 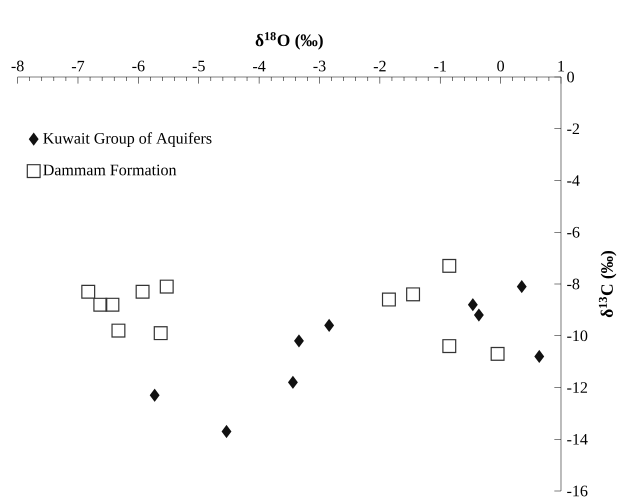 What do you see at coordinates (289, 41) in the screenshot?
I see `x-axis-title: δ$^{18}$O (‰)` at bounding box center [289, 41].